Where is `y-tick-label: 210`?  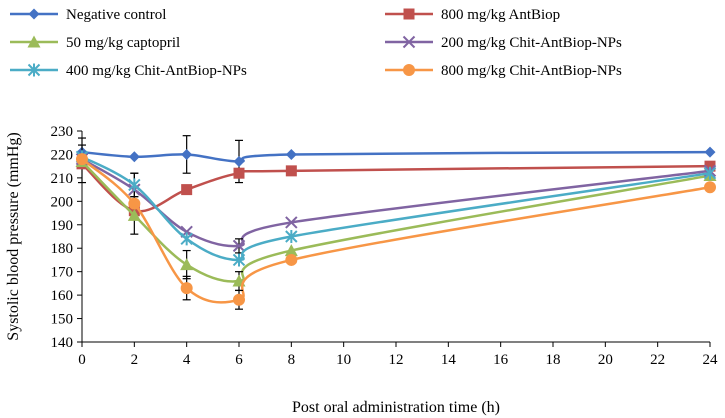
y-tick-label: 210 is located at coordinates (62, 179).